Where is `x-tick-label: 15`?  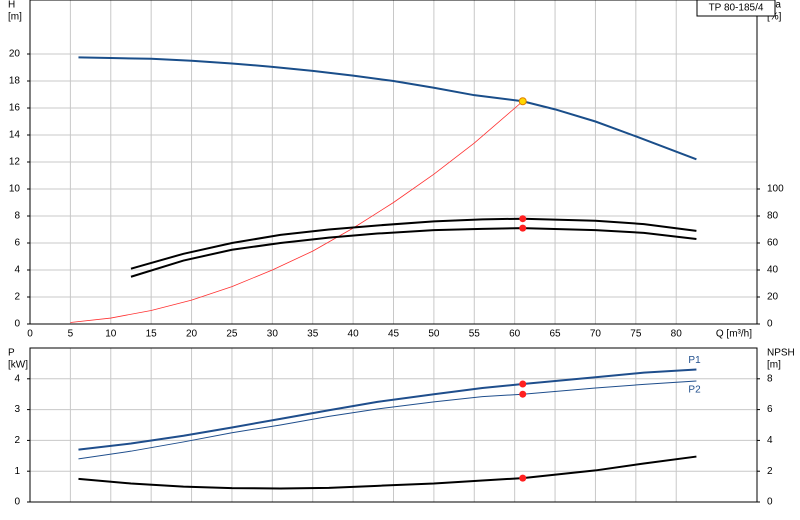 x-tick-label: 15 is located at coordinates (152, 334).